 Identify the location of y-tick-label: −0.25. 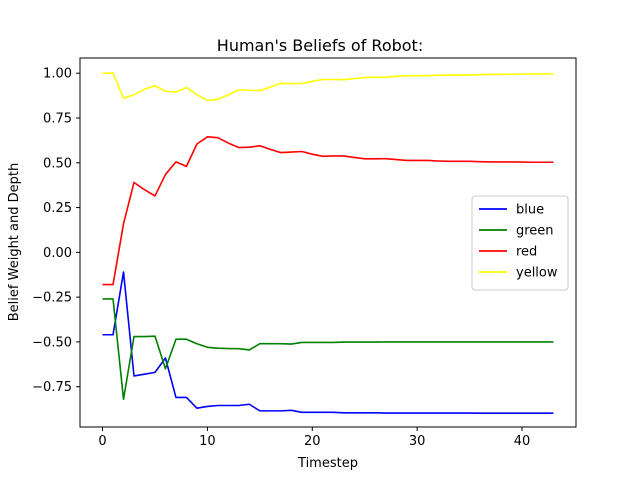
(52, 298).